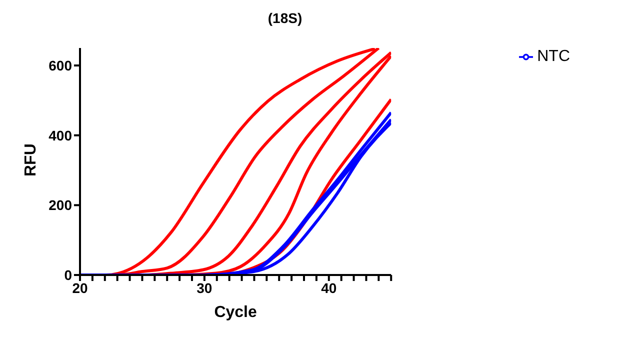 The height and width of the screenshot is (340, 620). What do you see at coordinates (80, 288) in the screenshot?
I see `x-tick-label: 20` at bounding box center [80, 288].